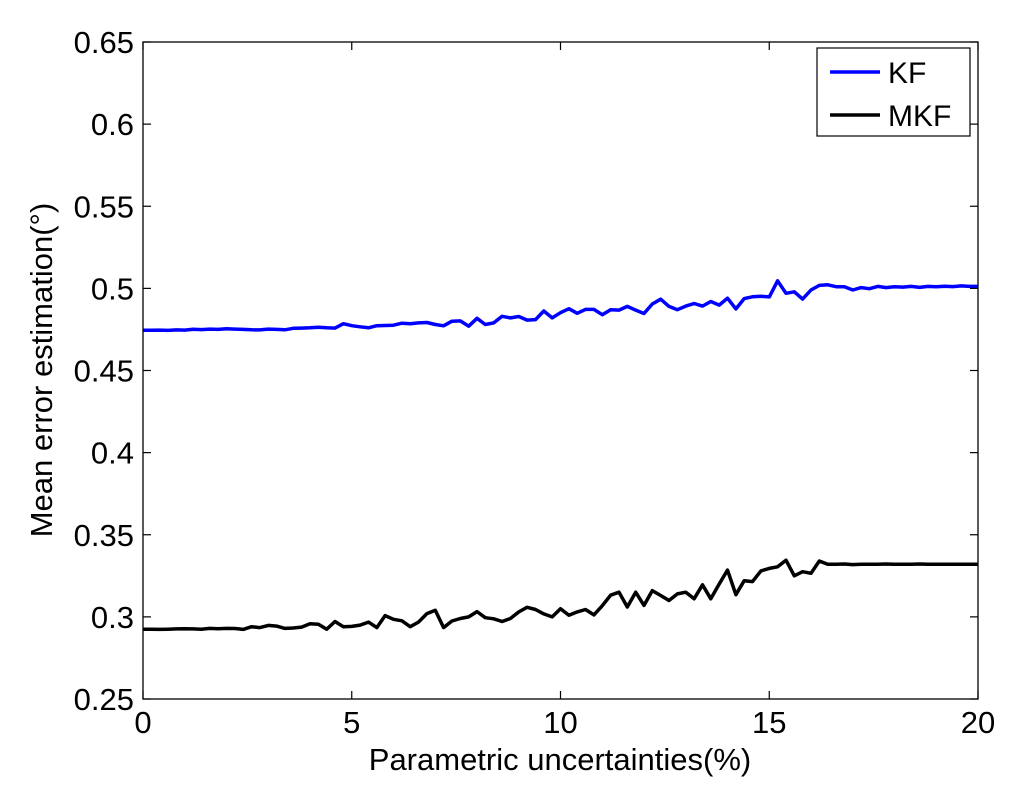 This screenshot has height=805, width=1024. I want to click on x-tick-label: 0, so click(142, 722).